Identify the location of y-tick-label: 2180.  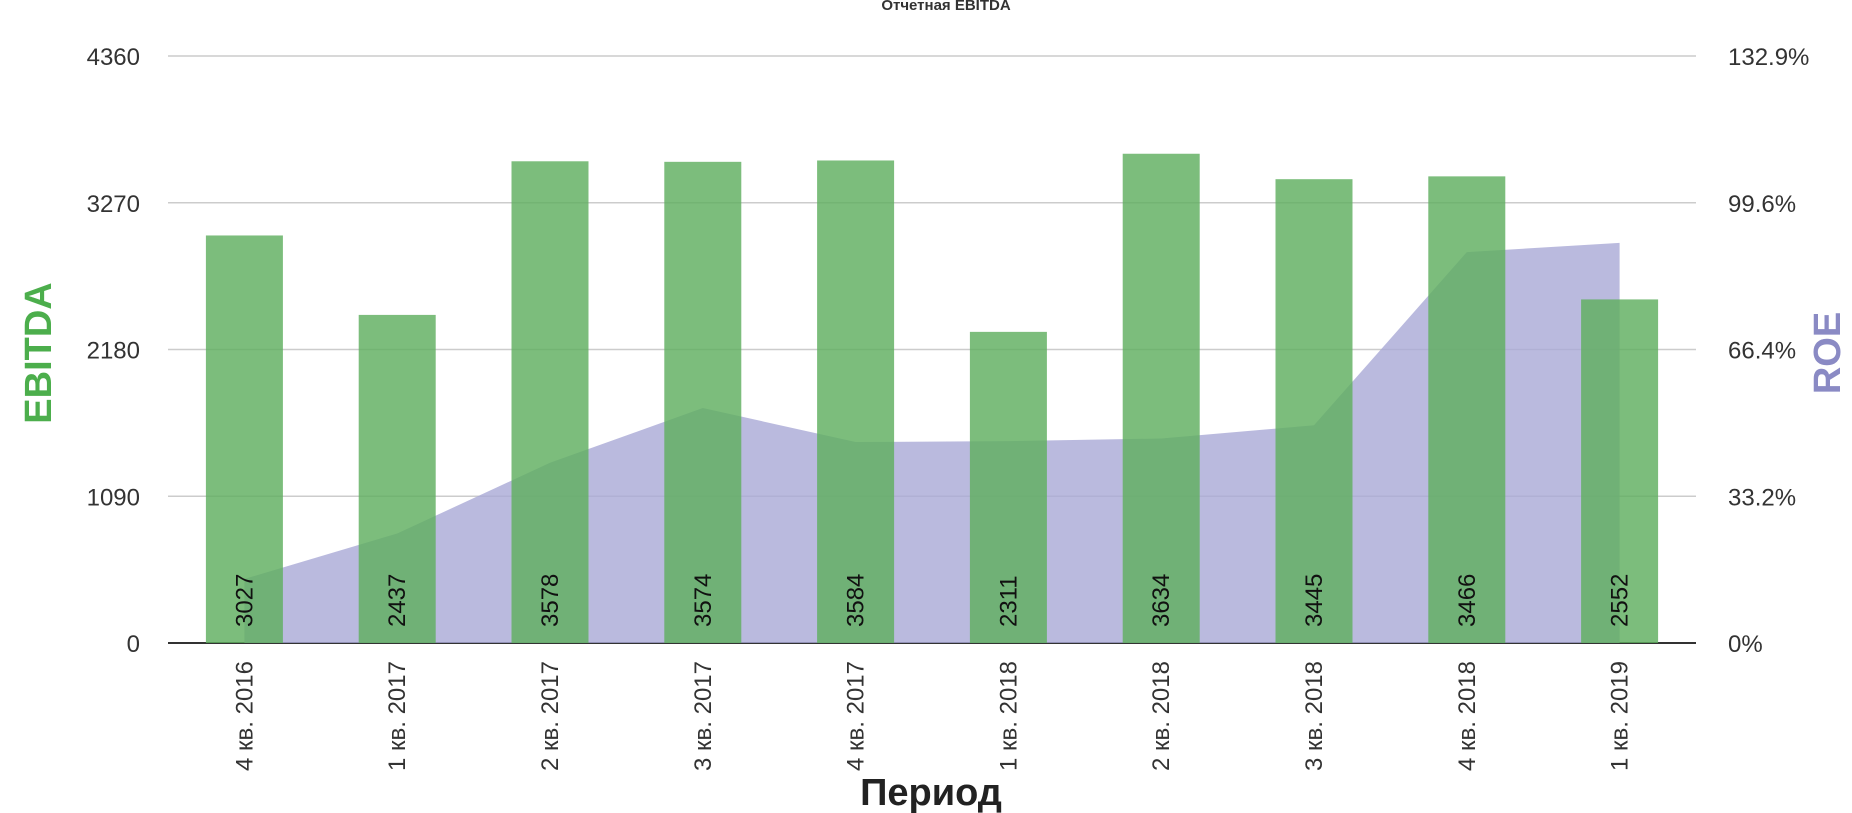
(113, 351).